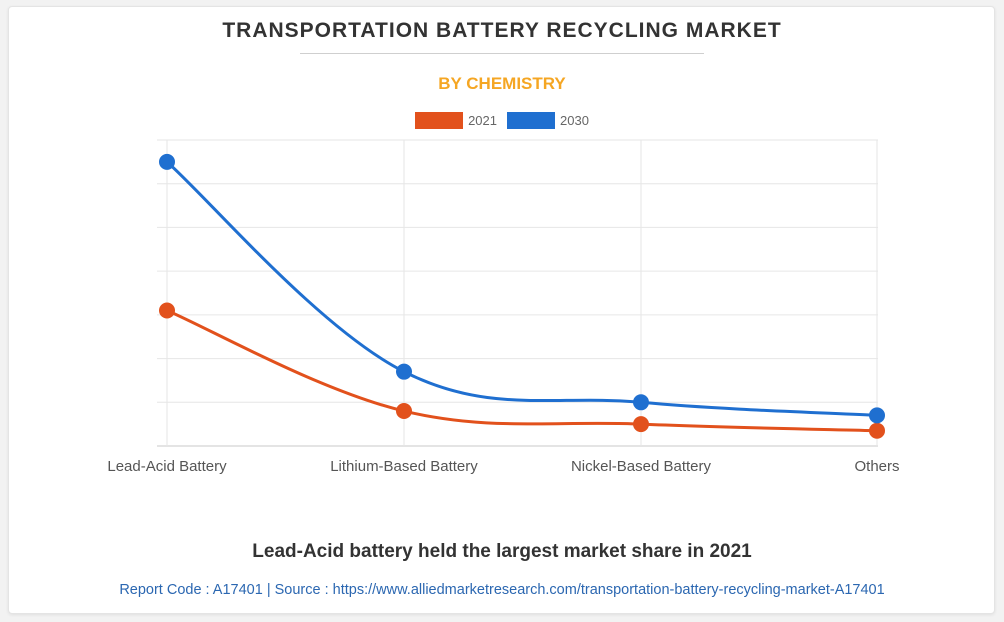 This screenshot has width=1004, height=622. Describe the element at coordinates (574, 120) in the screenshot. I see `legend-label-2030: 2030` at that location.